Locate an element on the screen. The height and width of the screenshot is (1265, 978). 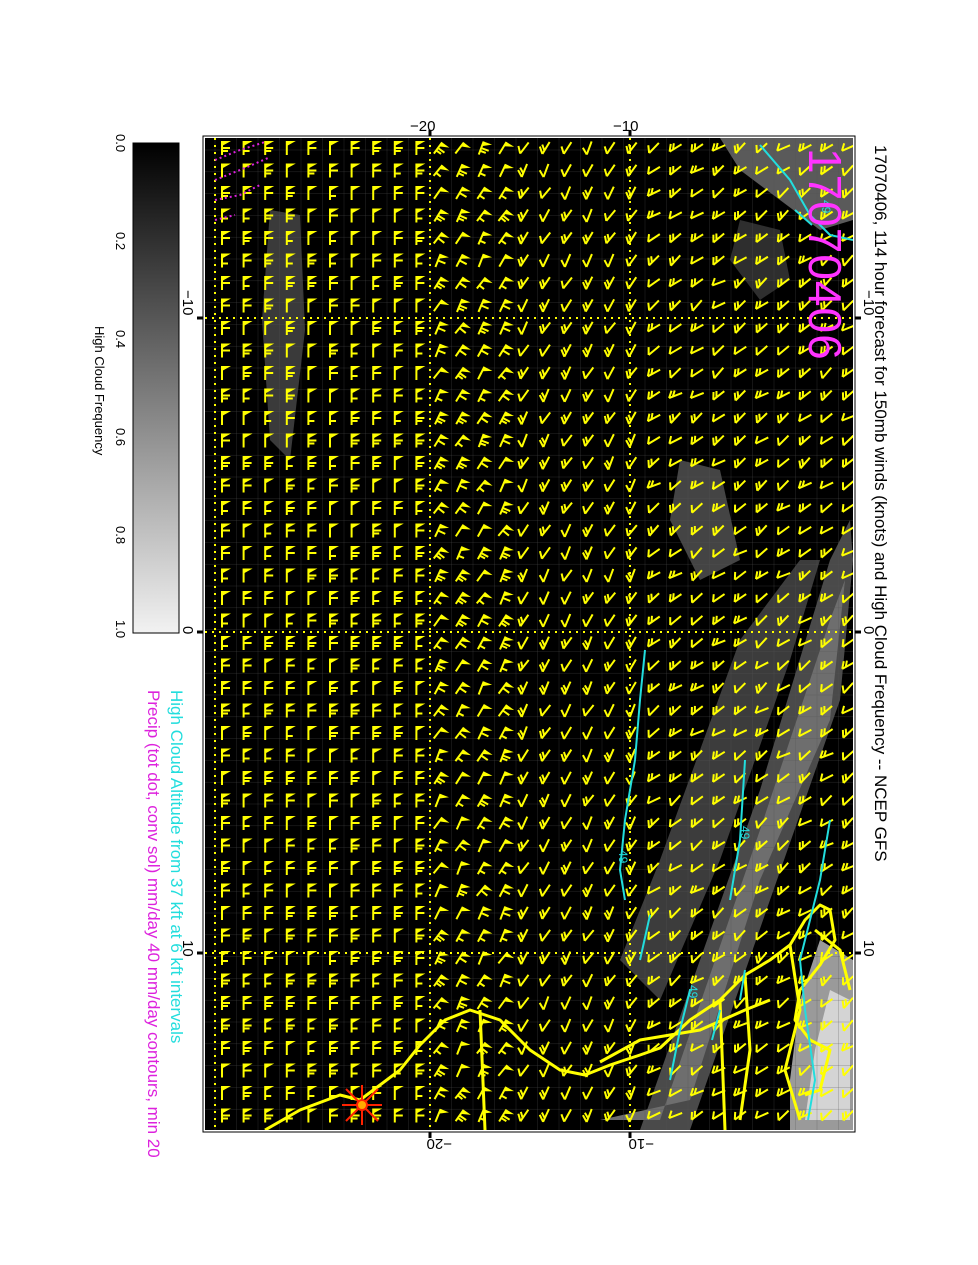
bottom-tick-label: −10 is located at coordinates (641, 1143).